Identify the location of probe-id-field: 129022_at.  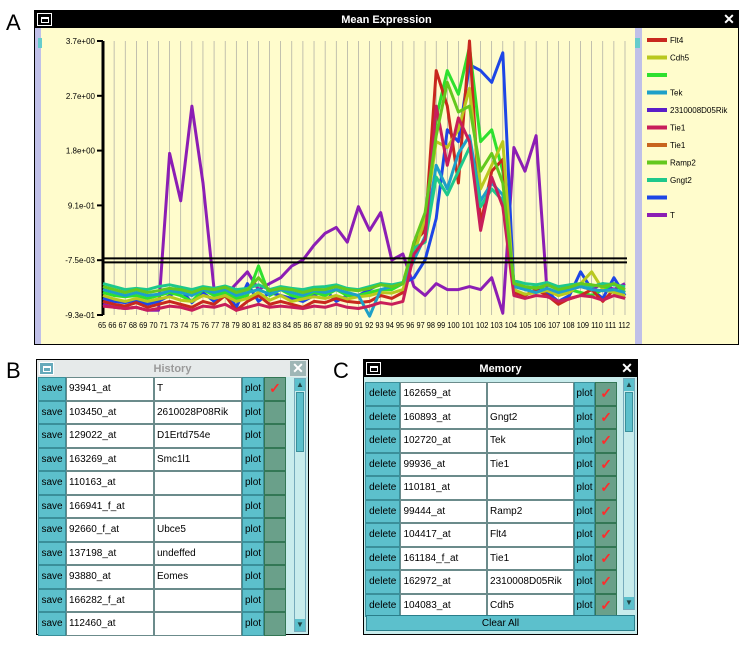
(110, 436).